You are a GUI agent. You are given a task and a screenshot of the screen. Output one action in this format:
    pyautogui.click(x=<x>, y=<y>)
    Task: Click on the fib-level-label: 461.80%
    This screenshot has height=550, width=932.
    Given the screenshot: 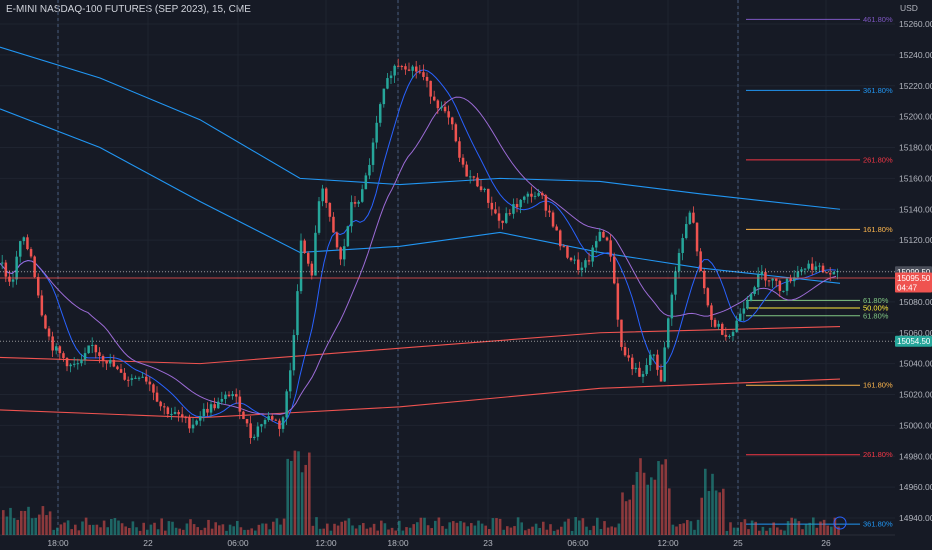 What is the action you would take?
    pyautogui.click(x=878, y=19)
    